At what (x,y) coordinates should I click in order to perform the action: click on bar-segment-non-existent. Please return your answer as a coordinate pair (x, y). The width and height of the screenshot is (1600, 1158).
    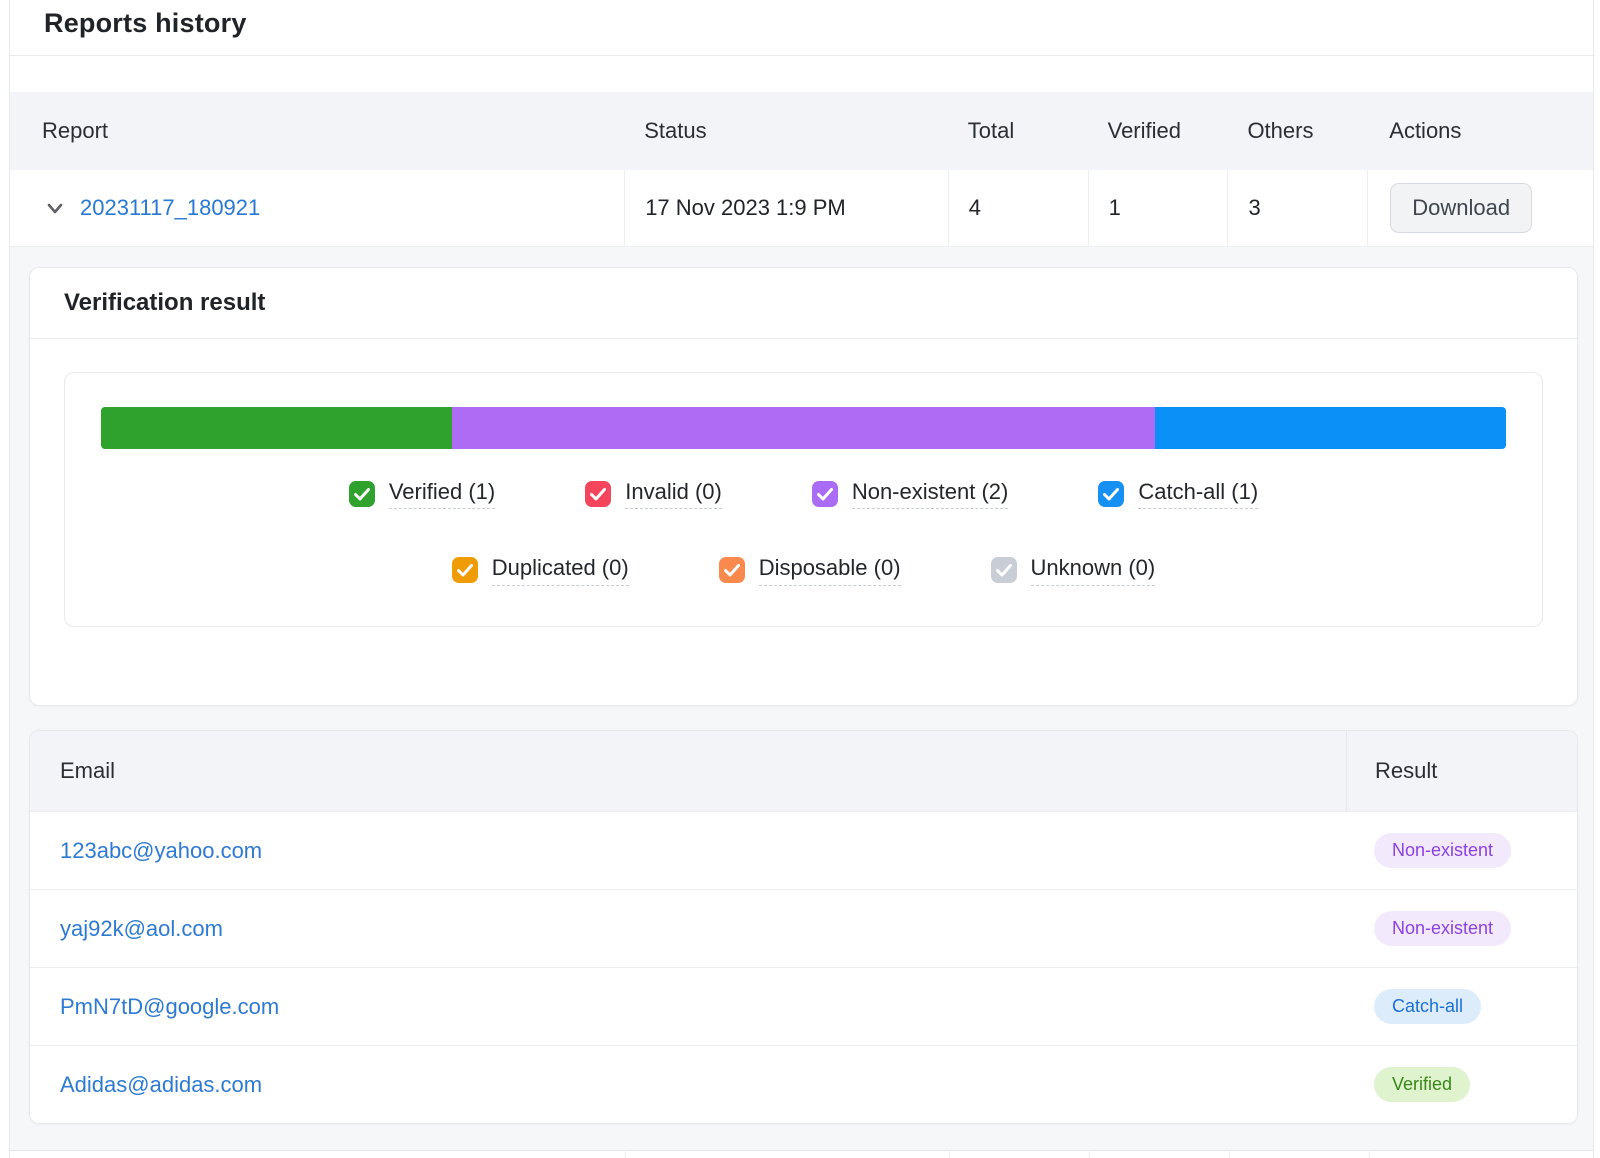
    Looking at the image, I should click on (803, 428).